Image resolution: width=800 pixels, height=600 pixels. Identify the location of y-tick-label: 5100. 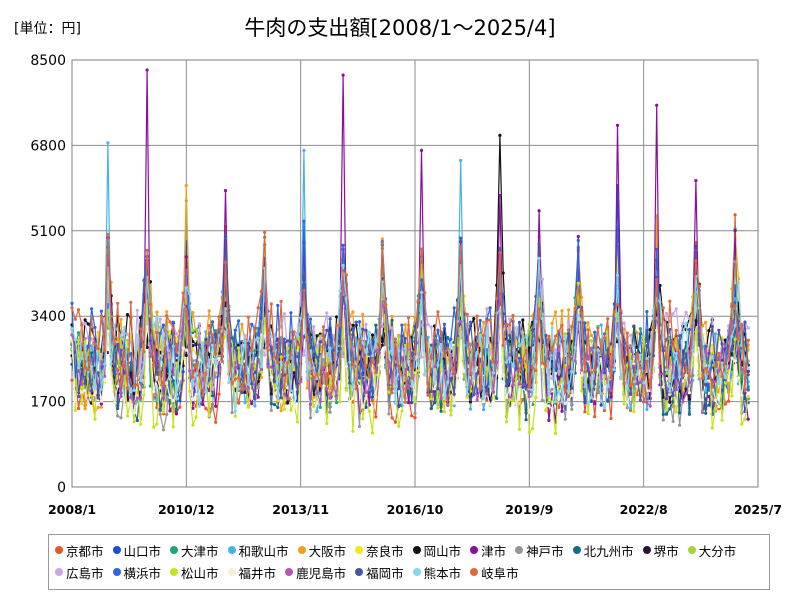
(48, 232).